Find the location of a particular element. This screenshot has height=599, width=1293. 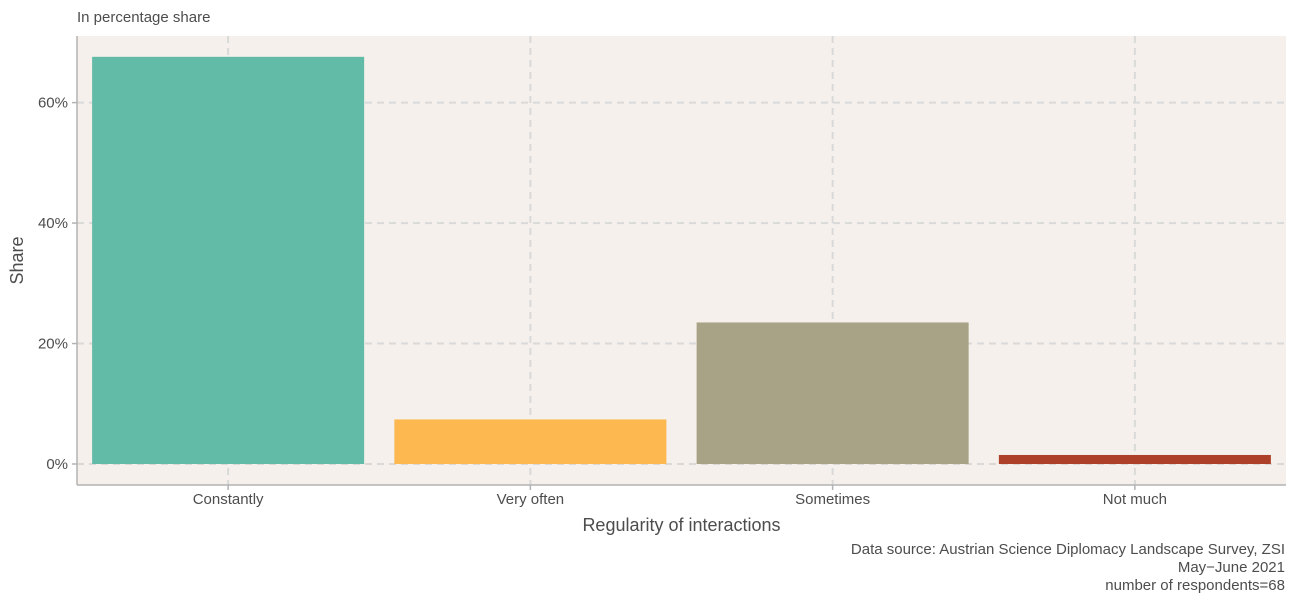

y-axis-title: Share is located at coordinates (17, 260).